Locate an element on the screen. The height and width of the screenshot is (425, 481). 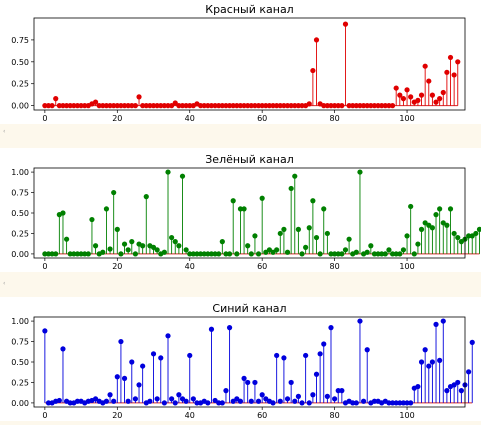
chart-title: Синий канал is located at coordinates (249, 308).